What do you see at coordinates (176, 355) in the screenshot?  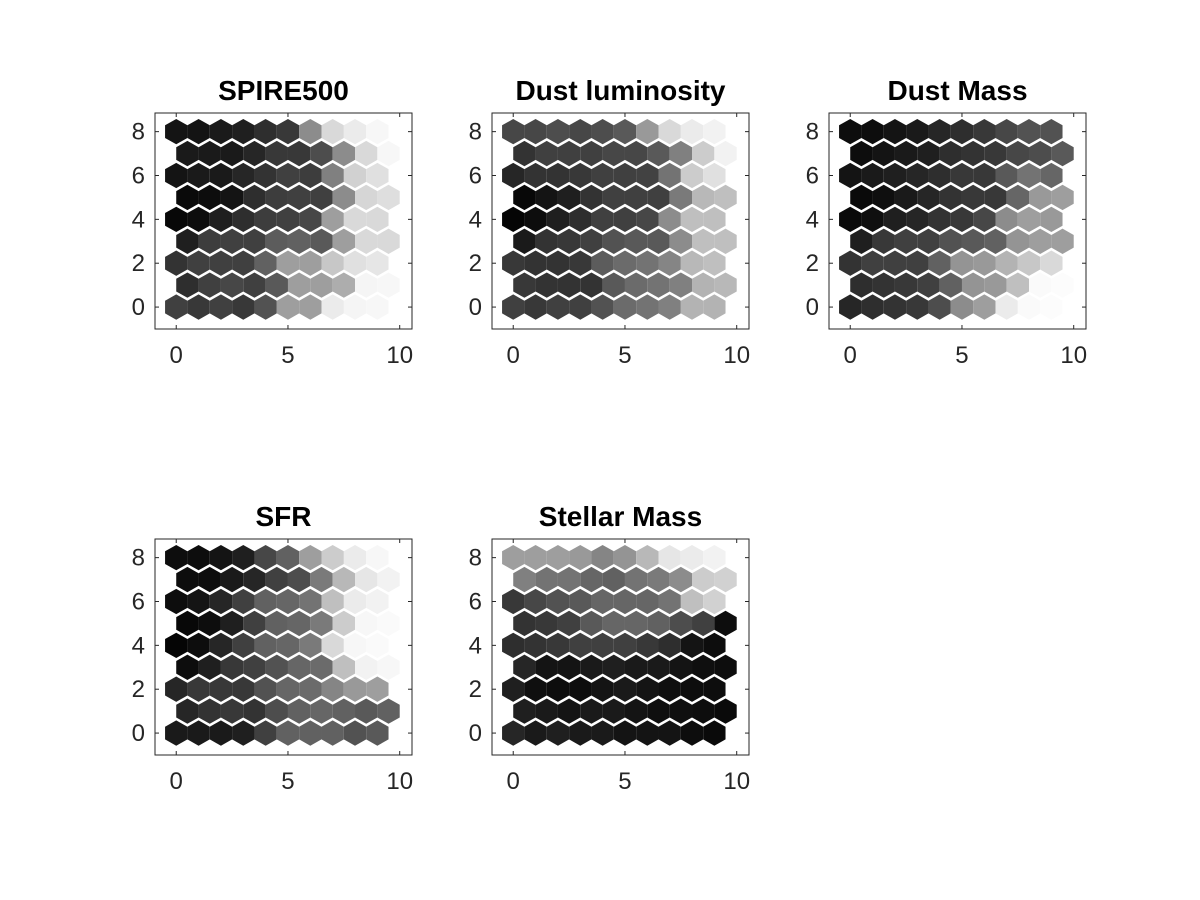 I see `x-tick-label: 0` at bounding box center [176, 355].